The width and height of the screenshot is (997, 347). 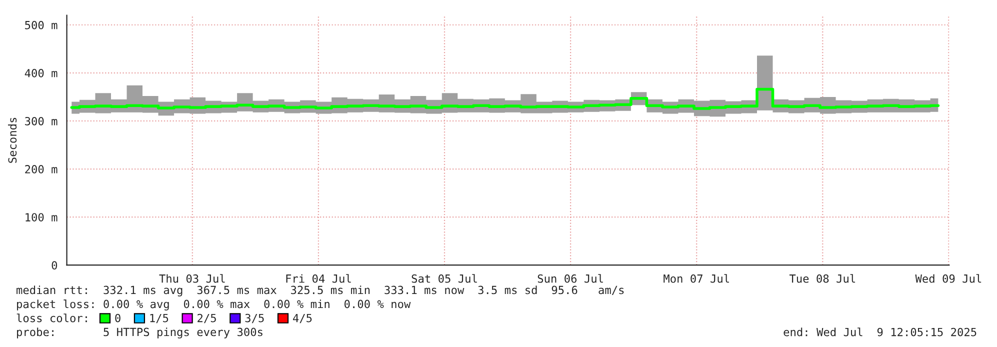 What do you see at coordinates (254, 319) in the screenshot?
I see `legend-label: 3/5` at bounding box center [254, 319].